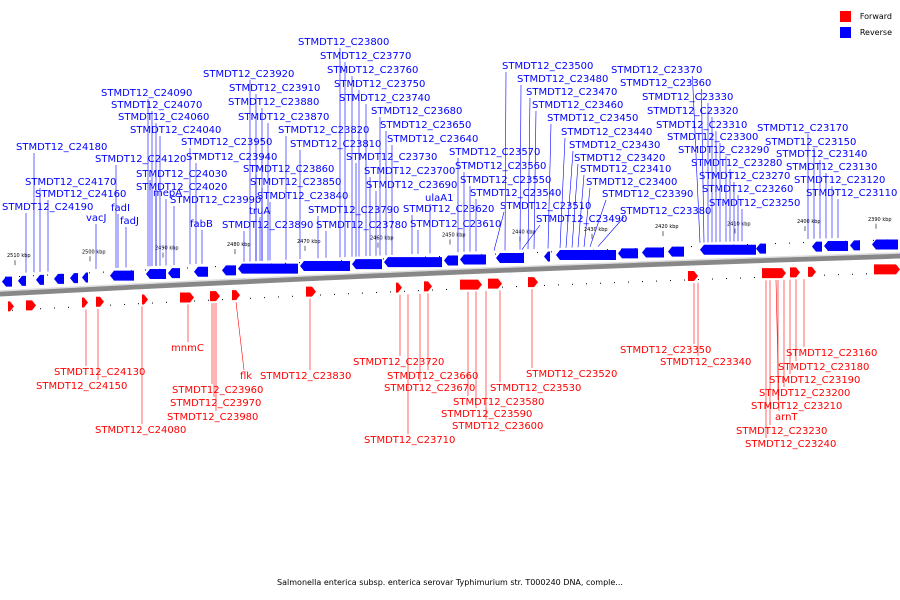 The image size is (900, 600). Describe the element at coordinates (146, 93) in the screenshot. I see `reverse-gene-label: STMDT12_C24090` at that location.